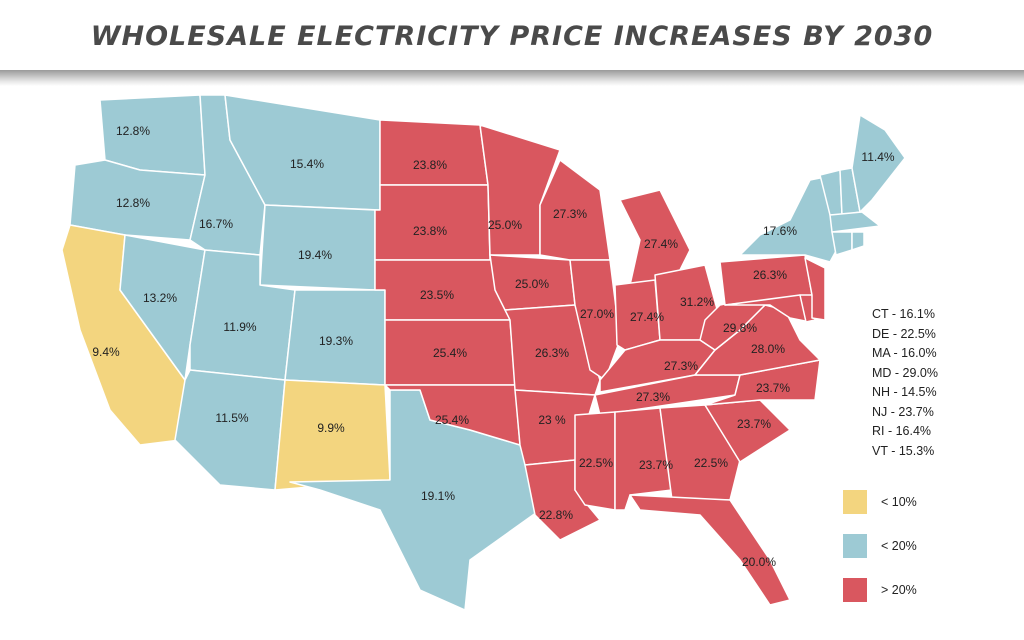  Describe the element at coordinates (434, 152) in the screenshot. I see `state-ND` at that location.